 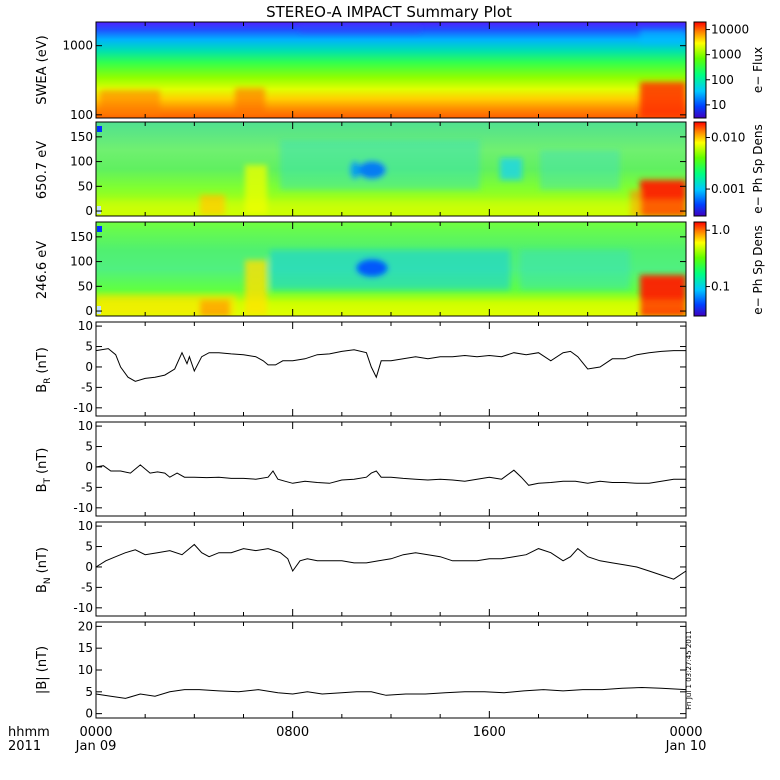 I want to click on swea-spectrogram, so click(x=391, y=70).